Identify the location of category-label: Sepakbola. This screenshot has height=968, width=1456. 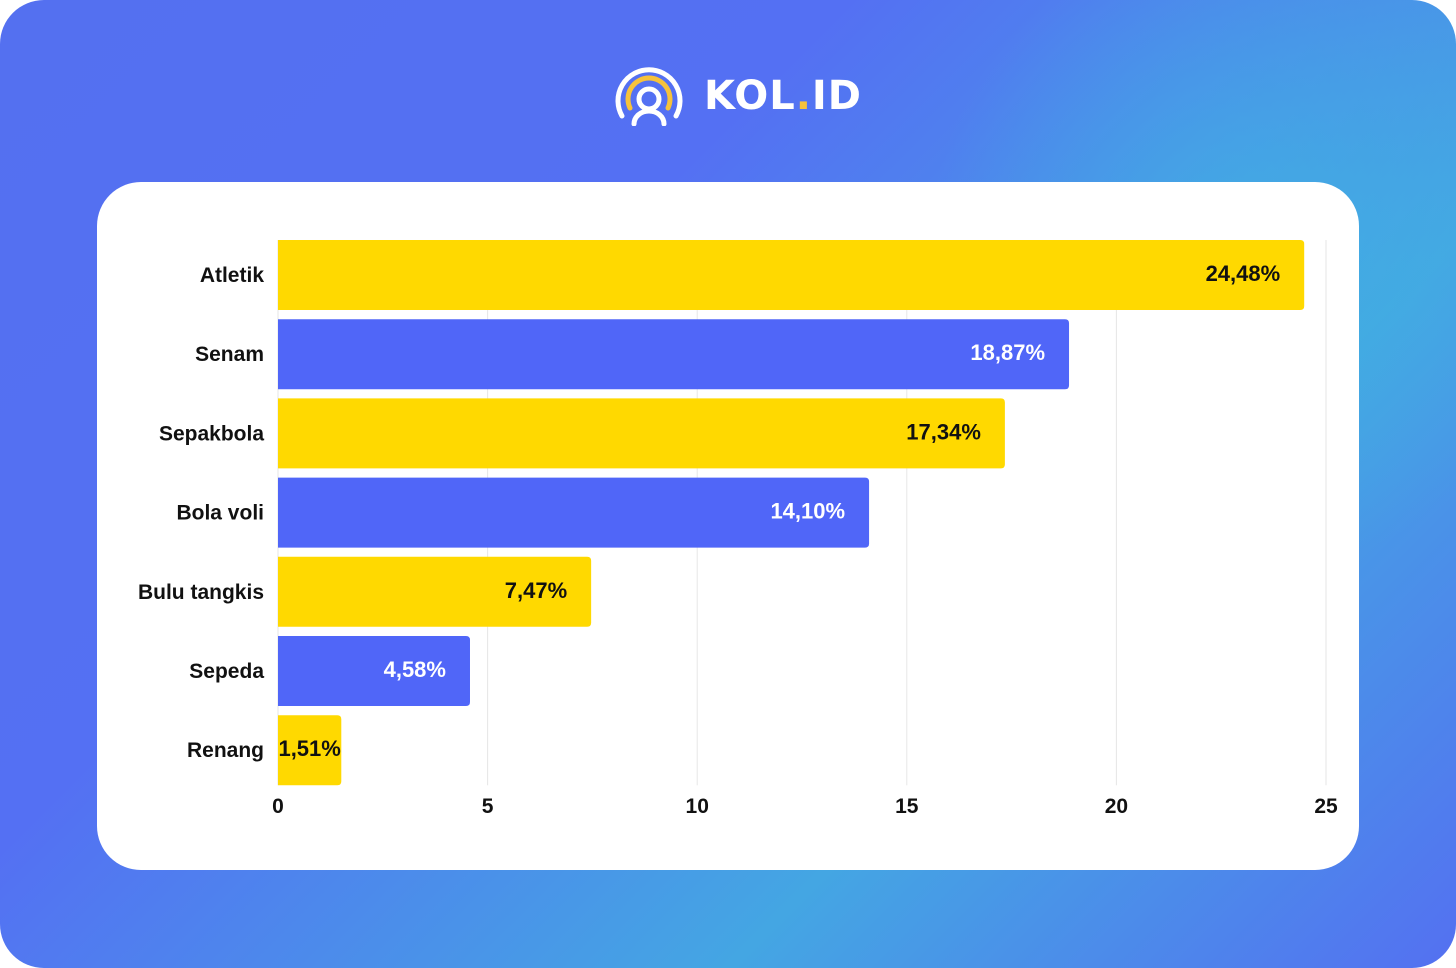
(211, 433).